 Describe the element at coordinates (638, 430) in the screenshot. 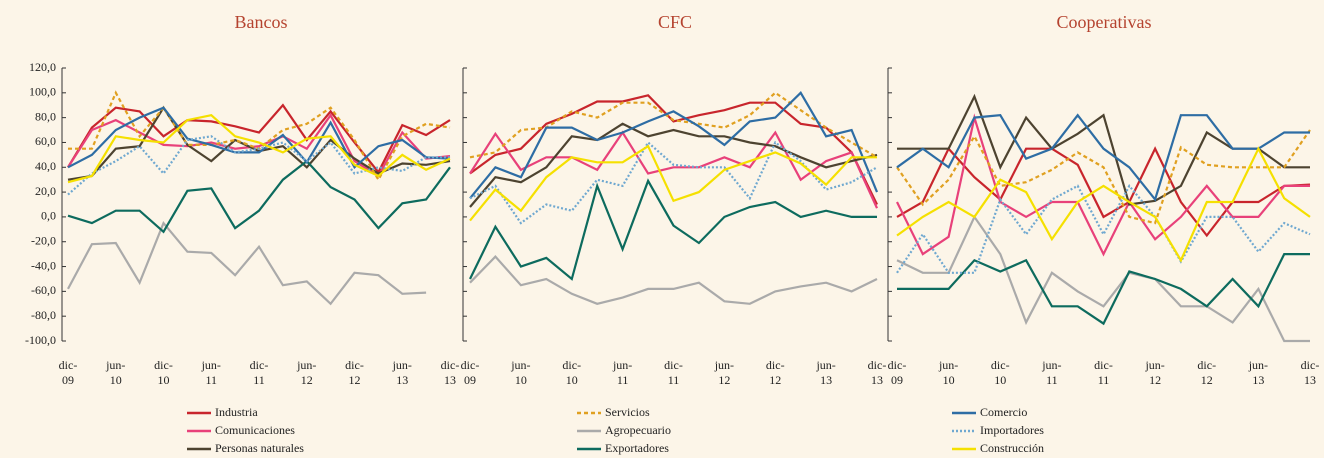

I see `legend-label: Agropecuario` at that location.